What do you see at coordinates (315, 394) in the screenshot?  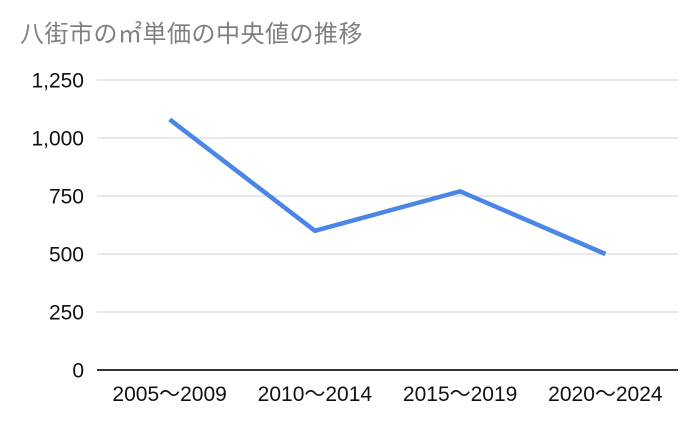 I see `x-axis-tick-label: 2010〜2014` at bounding box center [315, 394].